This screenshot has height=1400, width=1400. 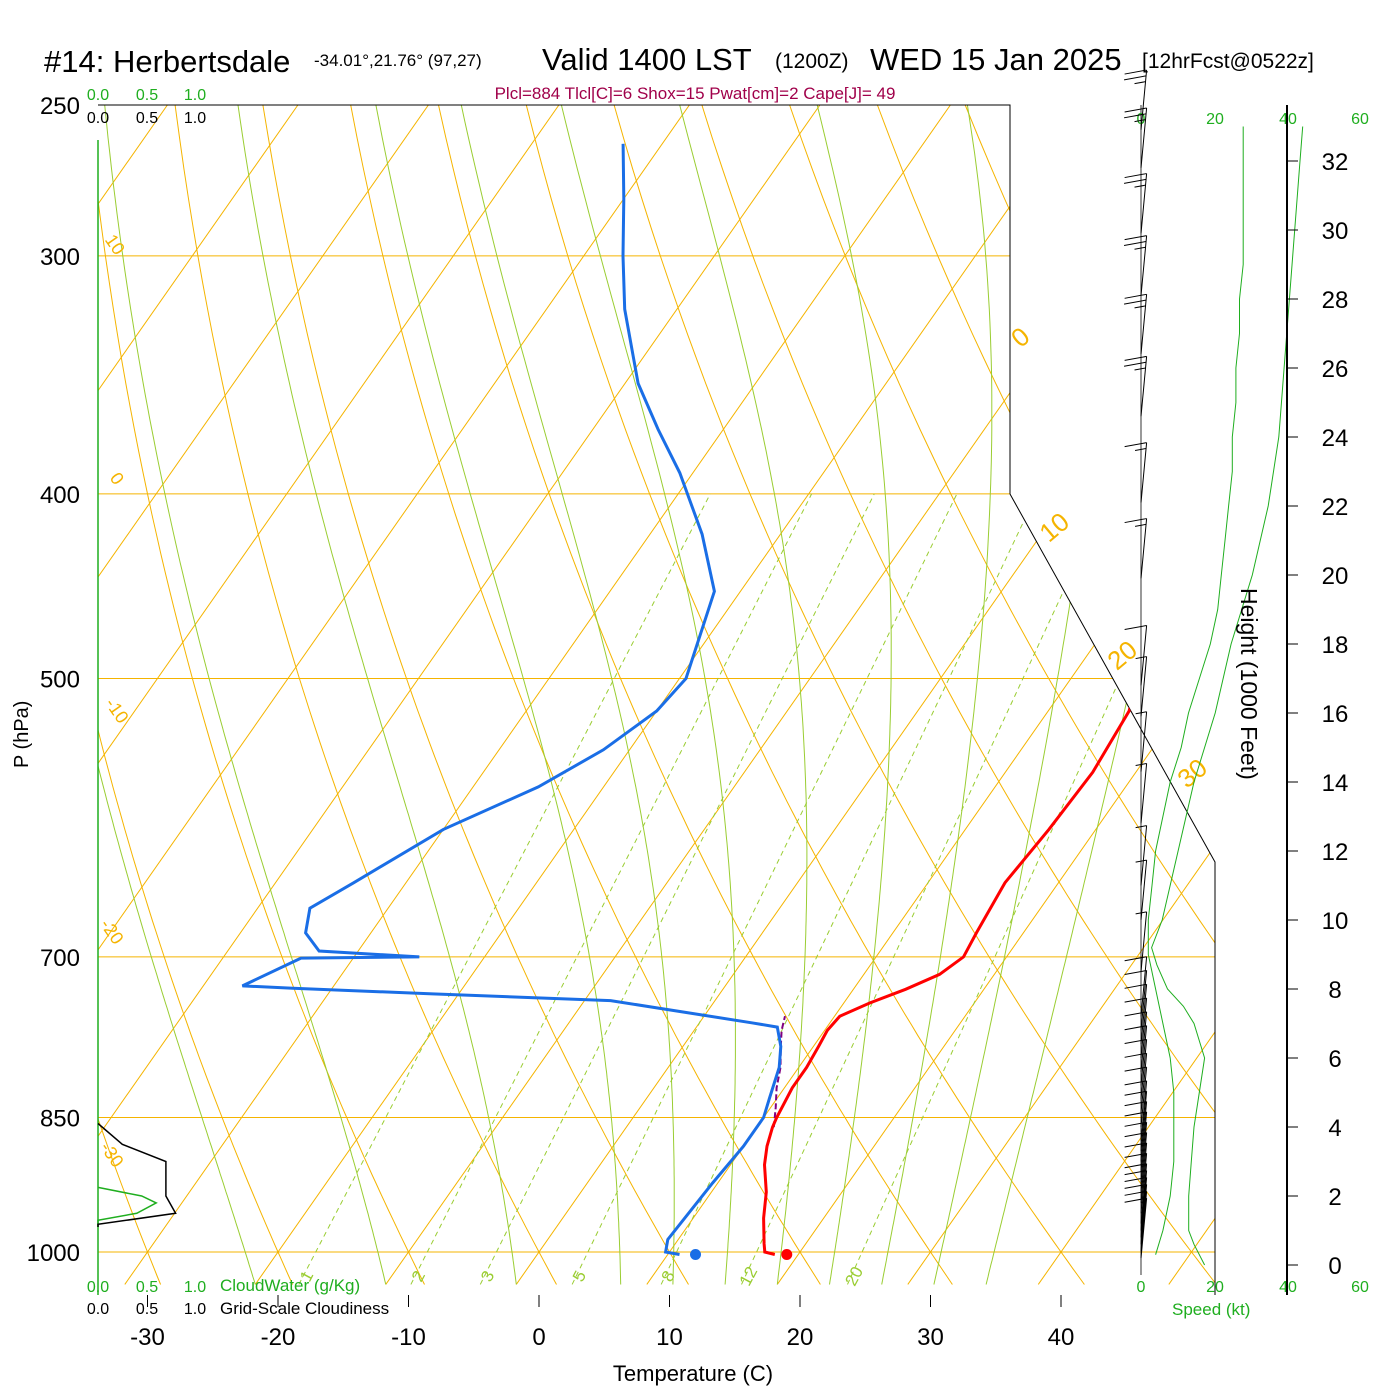 What do you see at coordinates (53, 680) in the screenshot?
I see `pressure-axis: 250 300 400 500 700 850 1000` at bounding box center [53, 680].